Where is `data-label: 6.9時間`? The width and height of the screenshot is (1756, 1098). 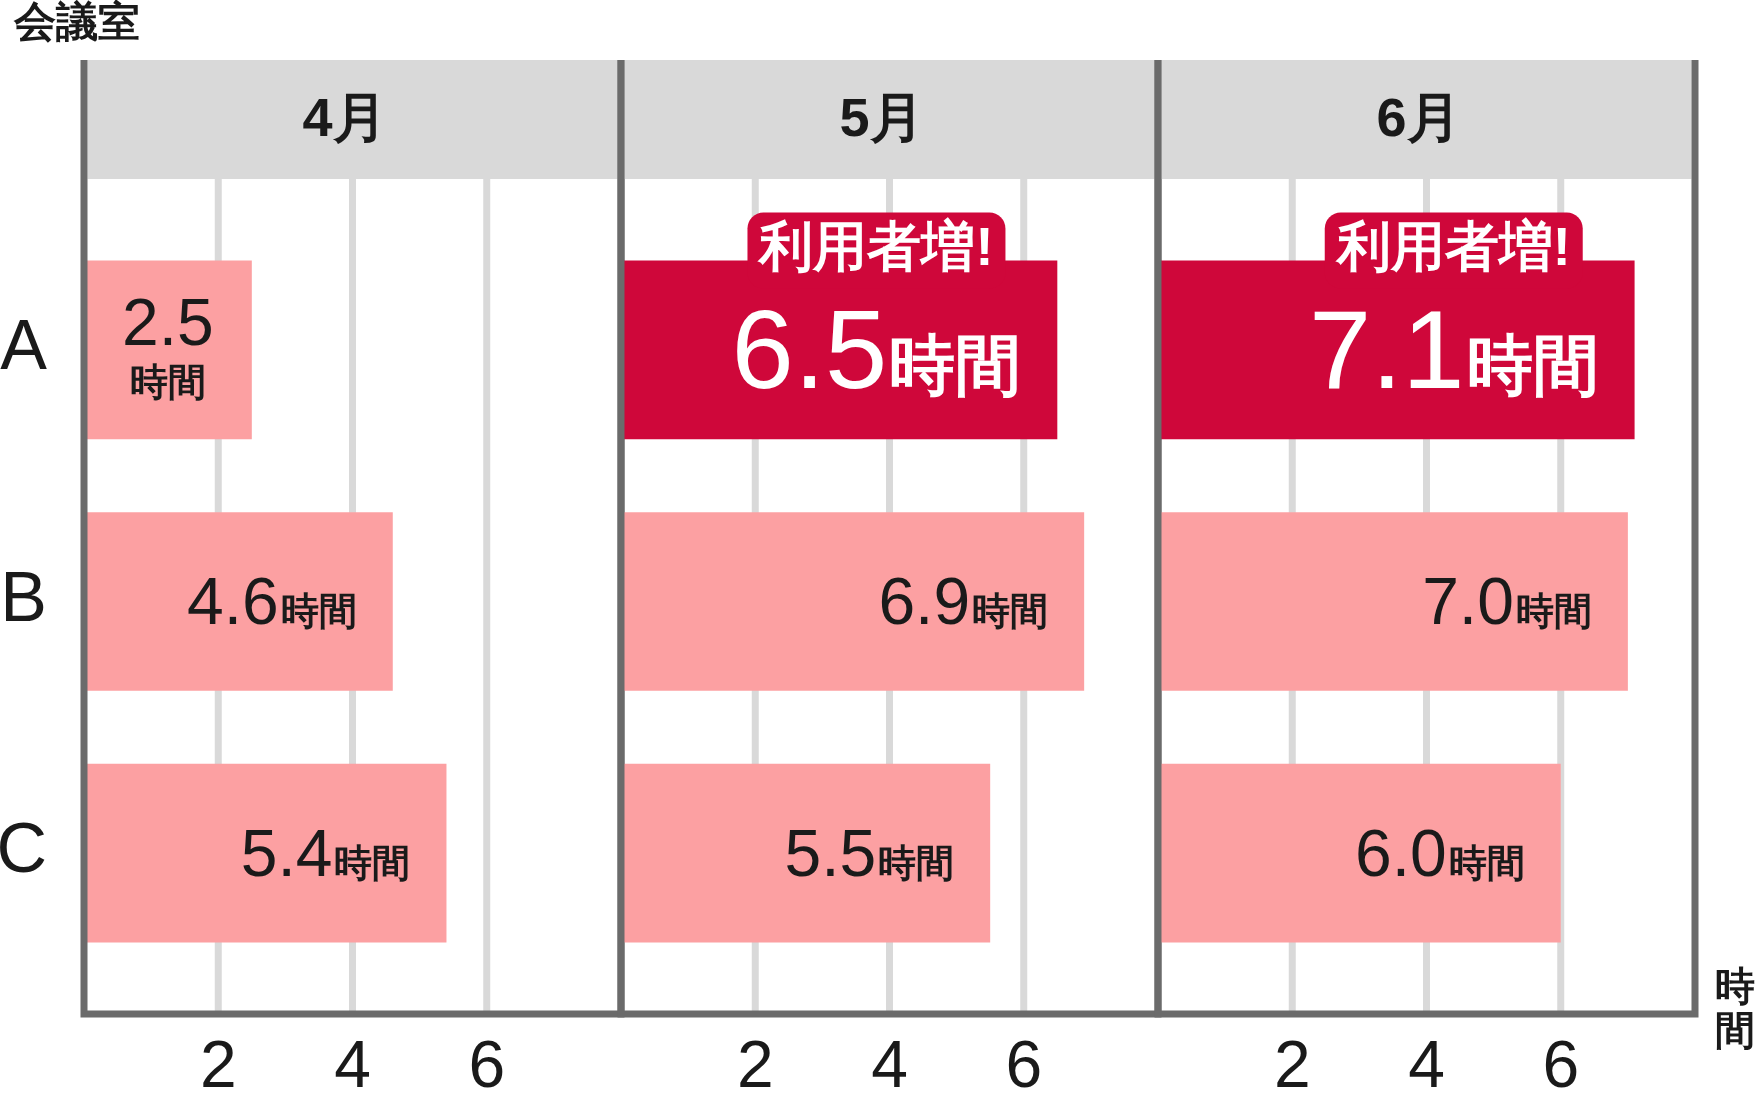 data-label: 6.9時間 is located at coordinates (963, 600).